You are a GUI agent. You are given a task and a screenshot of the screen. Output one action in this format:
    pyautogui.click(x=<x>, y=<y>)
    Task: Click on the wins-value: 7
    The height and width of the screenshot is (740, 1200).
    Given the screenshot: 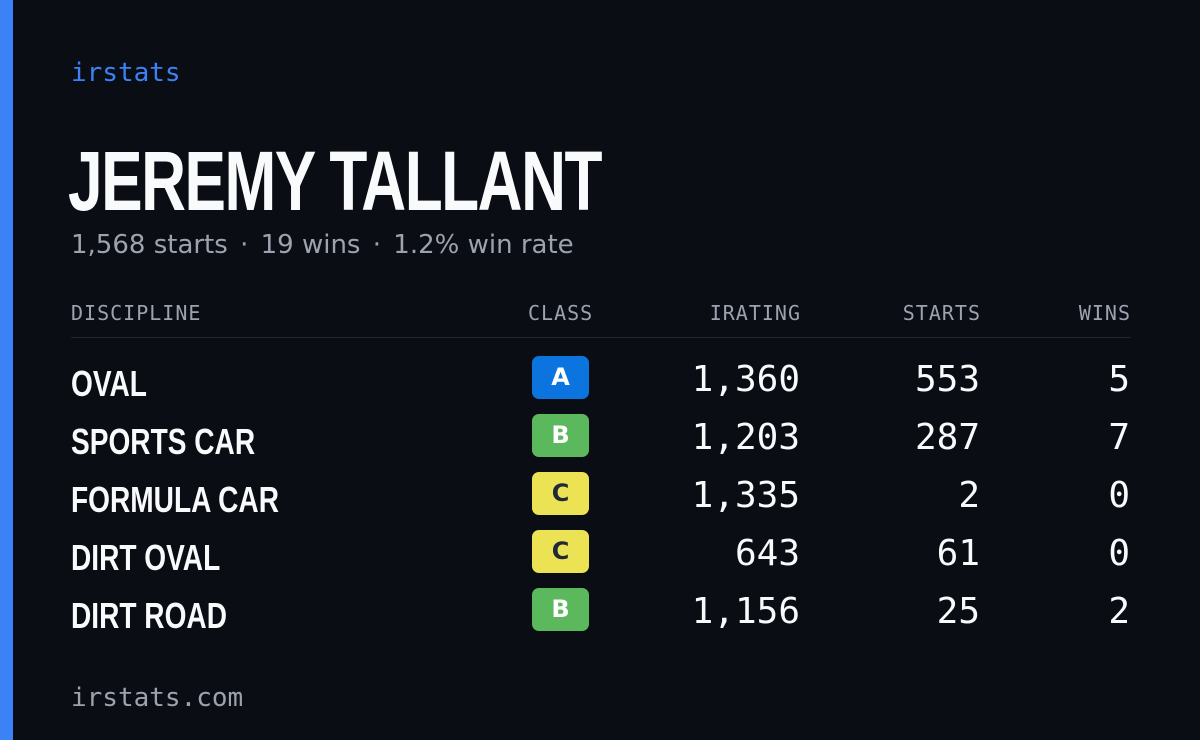 What is the action you would take?
    pyautogui.click(x=1119, y=437)
    